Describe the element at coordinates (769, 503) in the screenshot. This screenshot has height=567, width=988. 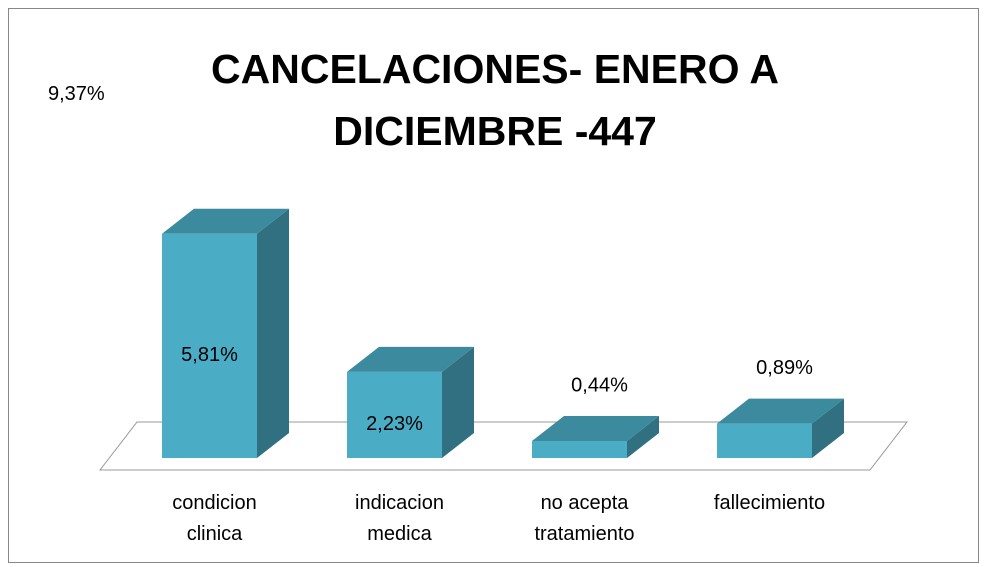
I see `x-tick-label: fallecimiento` at that location.